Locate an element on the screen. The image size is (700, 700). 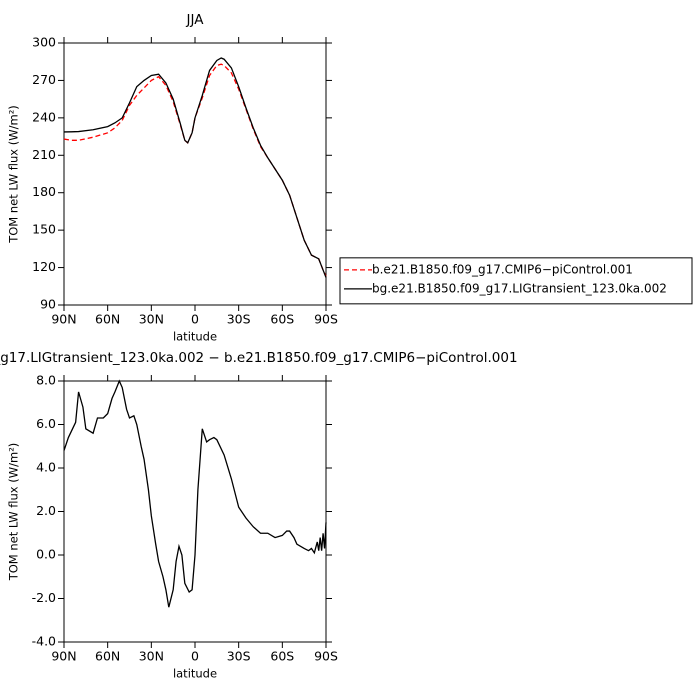
legend-box is located at coordinates (516, 281).